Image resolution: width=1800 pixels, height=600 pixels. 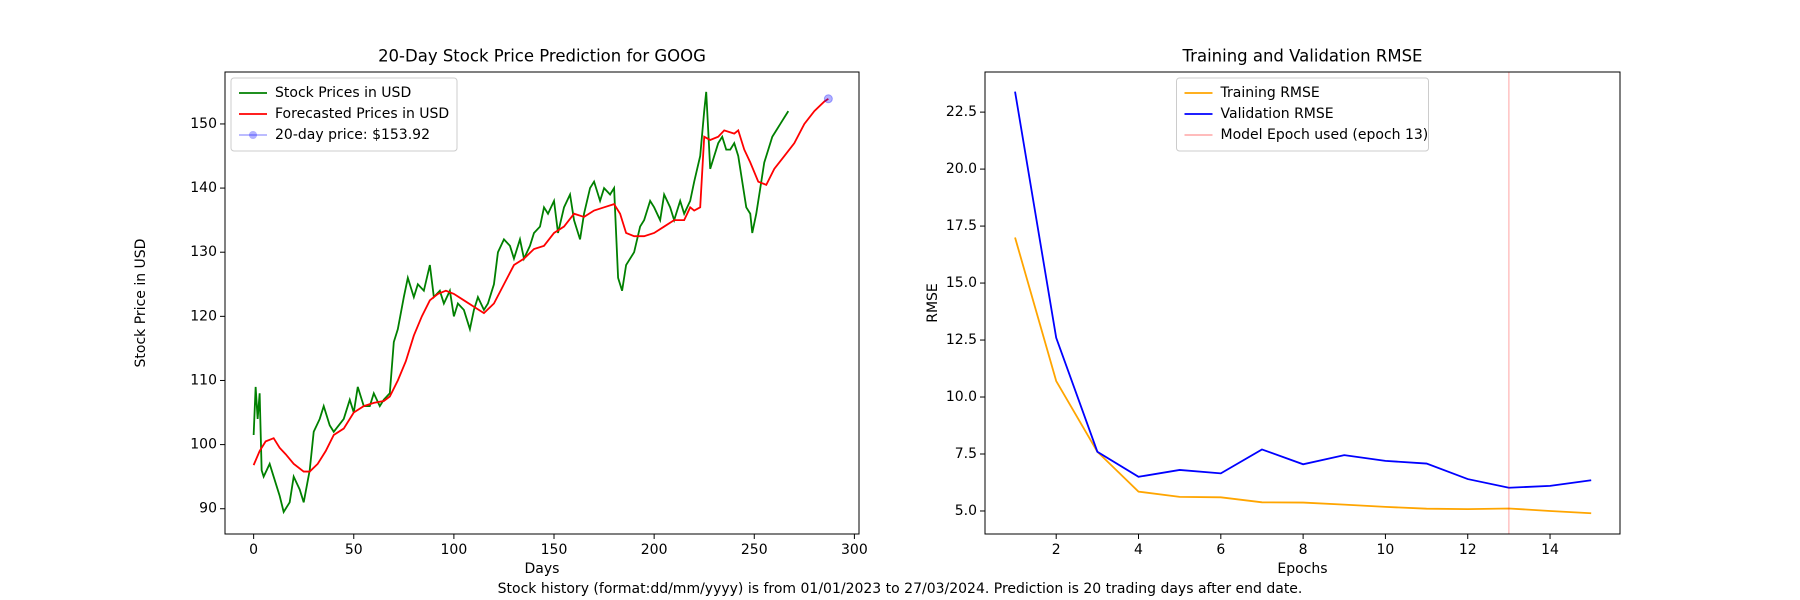 I want to click on x-axis-label: Epochs, so click(x=1302, y=569).